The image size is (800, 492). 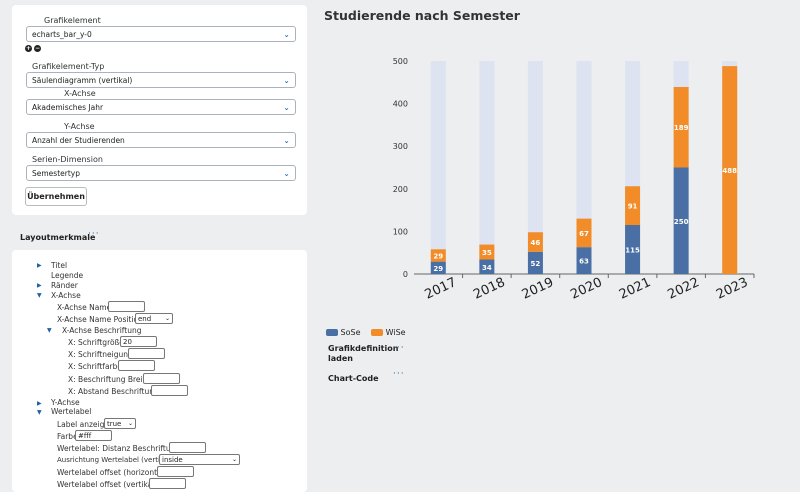 I want to click on layout-heading: Layoutmerkmale, so click(x=58, y=237).